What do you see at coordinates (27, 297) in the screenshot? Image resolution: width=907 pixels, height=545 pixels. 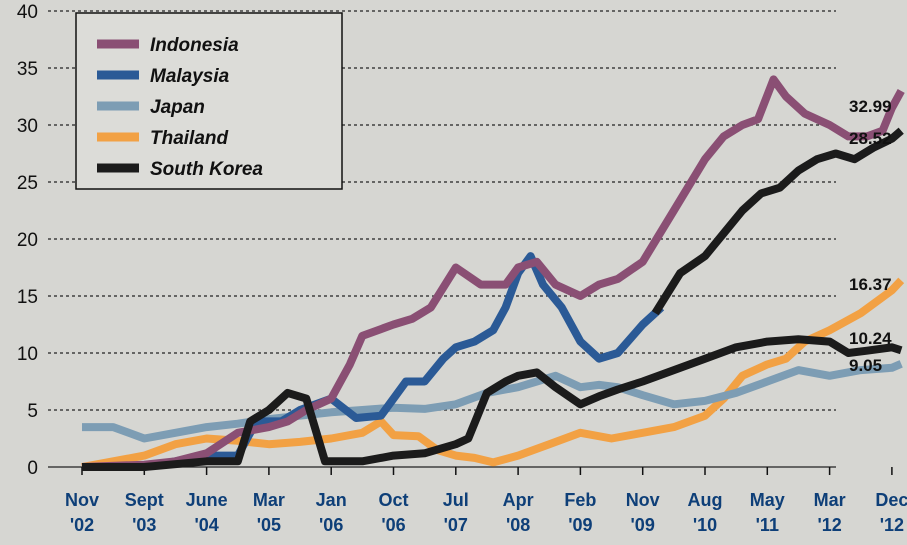 I see `y-tick-label: 15` at bounding box center [27, 297].